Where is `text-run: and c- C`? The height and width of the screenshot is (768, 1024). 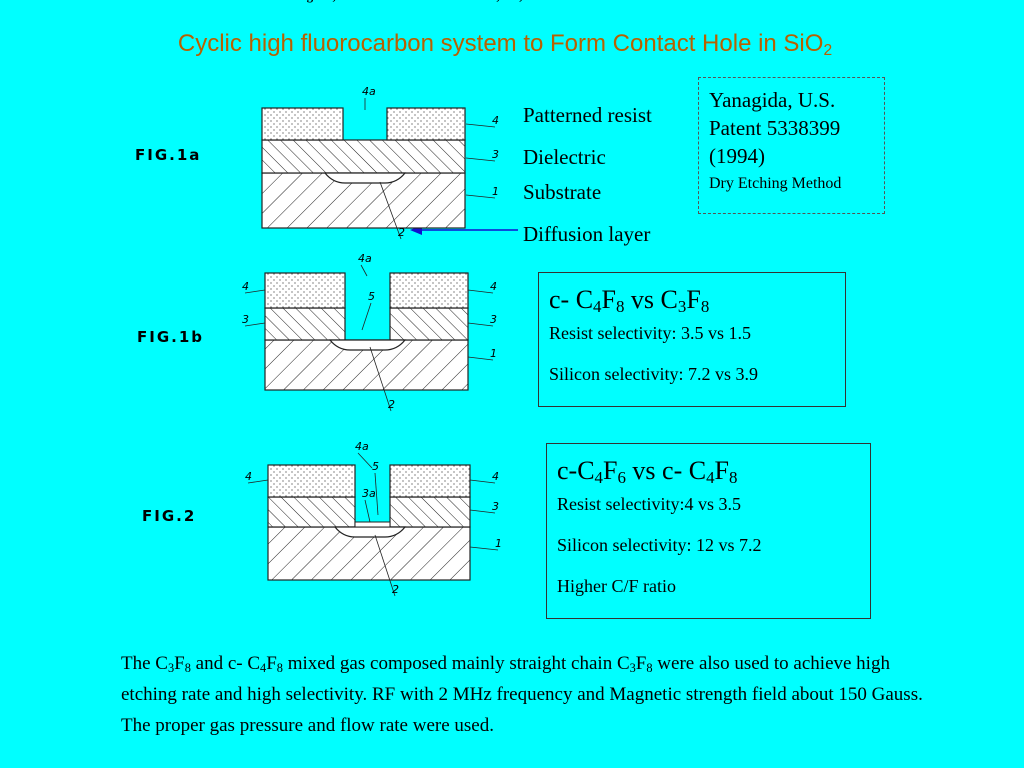 text-run: and c- C is located at coordinates (225, 663).